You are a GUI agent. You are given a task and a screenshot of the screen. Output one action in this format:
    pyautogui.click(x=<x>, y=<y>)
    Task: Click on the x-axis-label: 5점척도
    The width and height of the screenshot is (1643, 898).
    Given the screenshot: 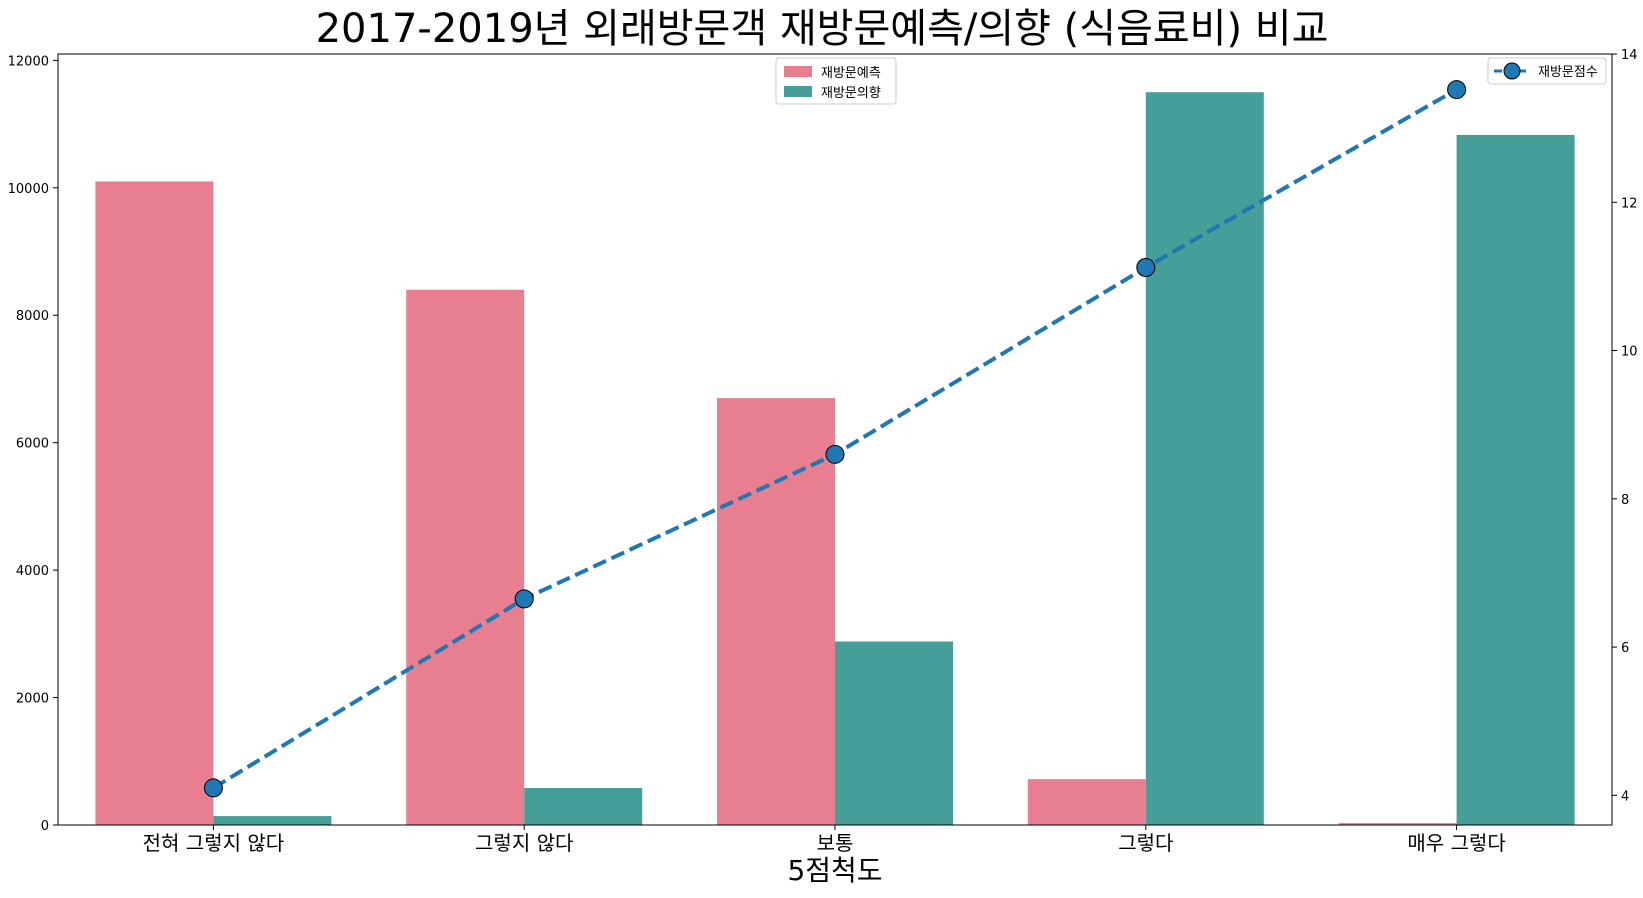 What is the action you would take?
    pyautogui.click(x=834, y=870)
    